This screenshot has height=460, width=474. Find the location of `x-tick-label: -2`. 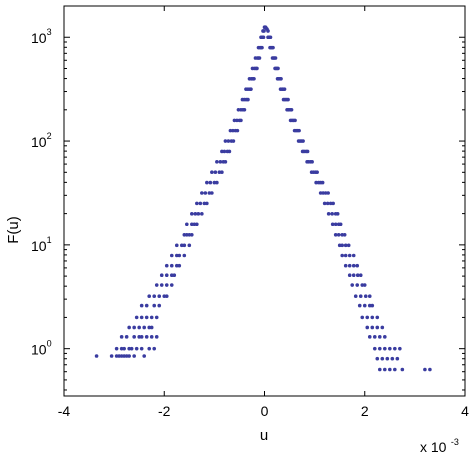

x-tick-label: -2 is located at coordinates (164, 411).